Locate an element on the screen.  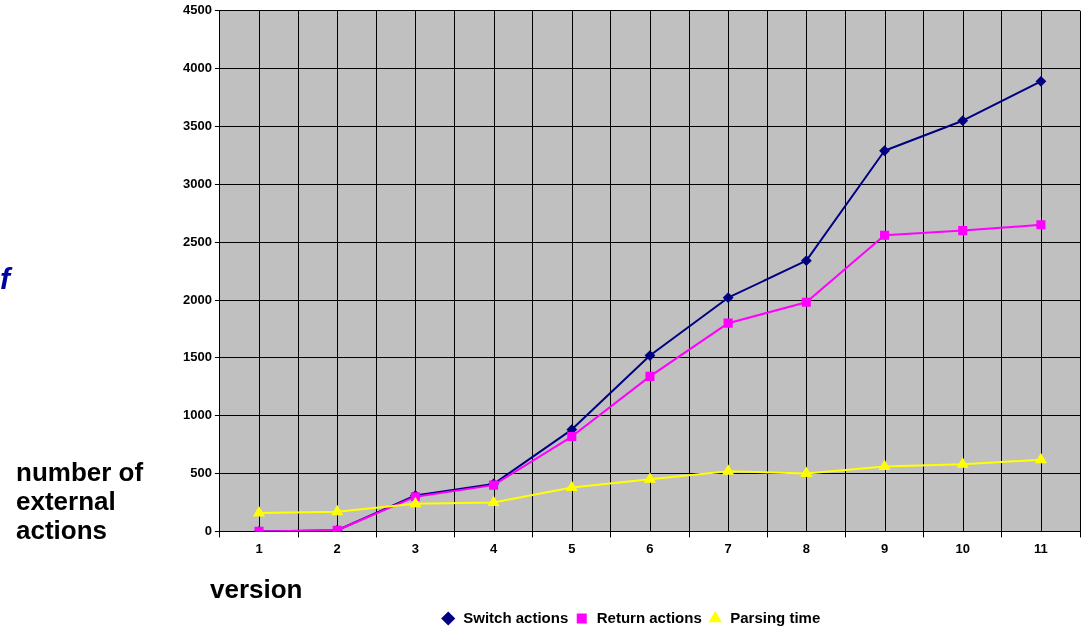
x-tick-label: 7 is located at coordinates (728, 548).